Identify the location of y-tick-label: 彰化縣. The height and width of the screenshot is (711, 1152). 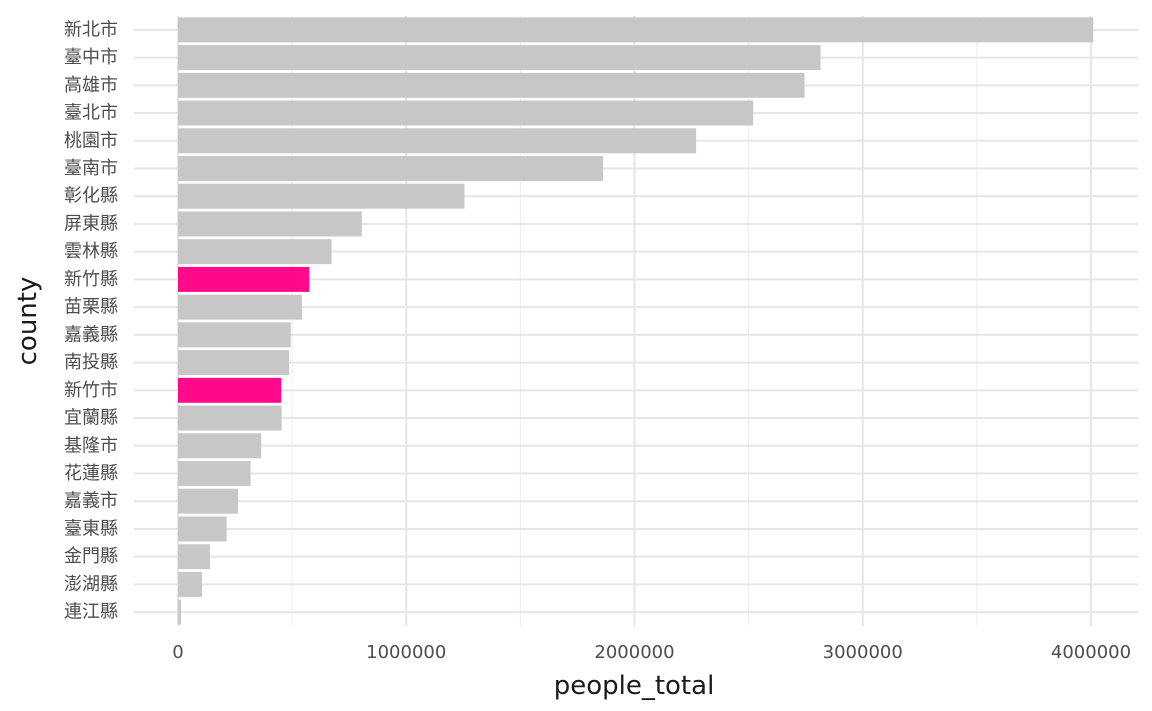
(91, 196).